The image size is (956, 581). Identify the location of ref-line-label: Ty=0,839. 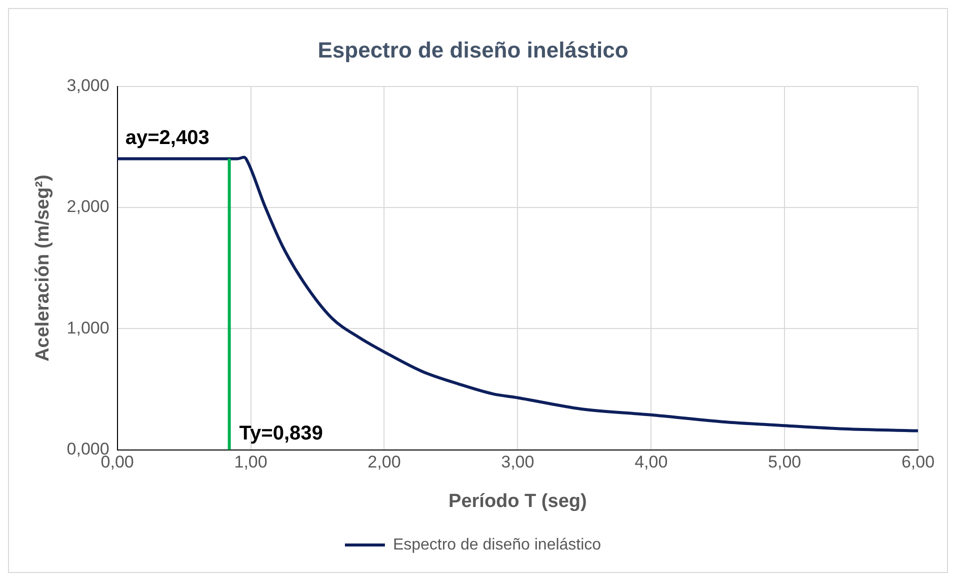
(281, 433).